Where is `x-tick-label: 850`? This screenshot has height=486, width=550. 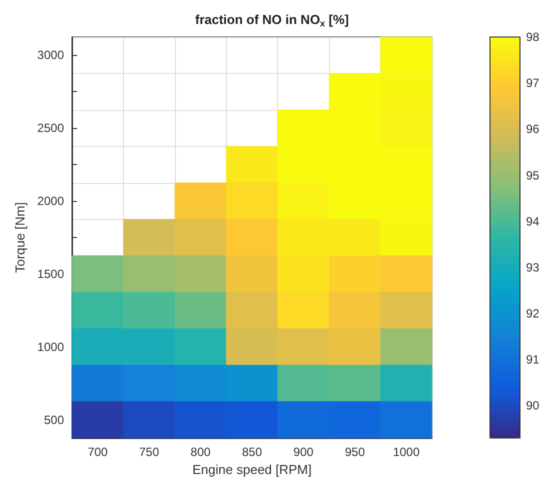
x-tick-label: 850 is located at coordinates (252, 452).